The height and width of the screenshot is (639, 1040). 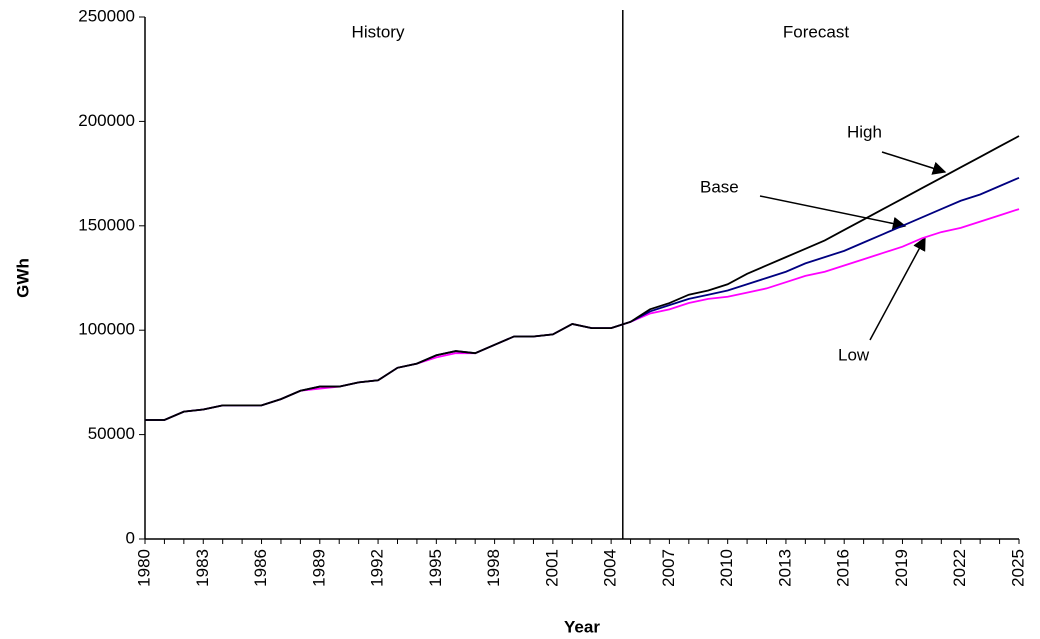 I want to click on y-tick-label: 0, so click(x=130, y=537).